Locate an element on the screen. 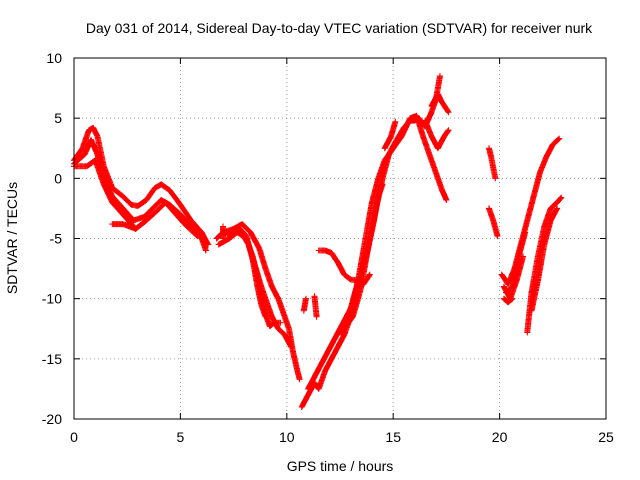 The image size is (640, 480). y-tick-label: -5 is located at coordinates (56, 239).